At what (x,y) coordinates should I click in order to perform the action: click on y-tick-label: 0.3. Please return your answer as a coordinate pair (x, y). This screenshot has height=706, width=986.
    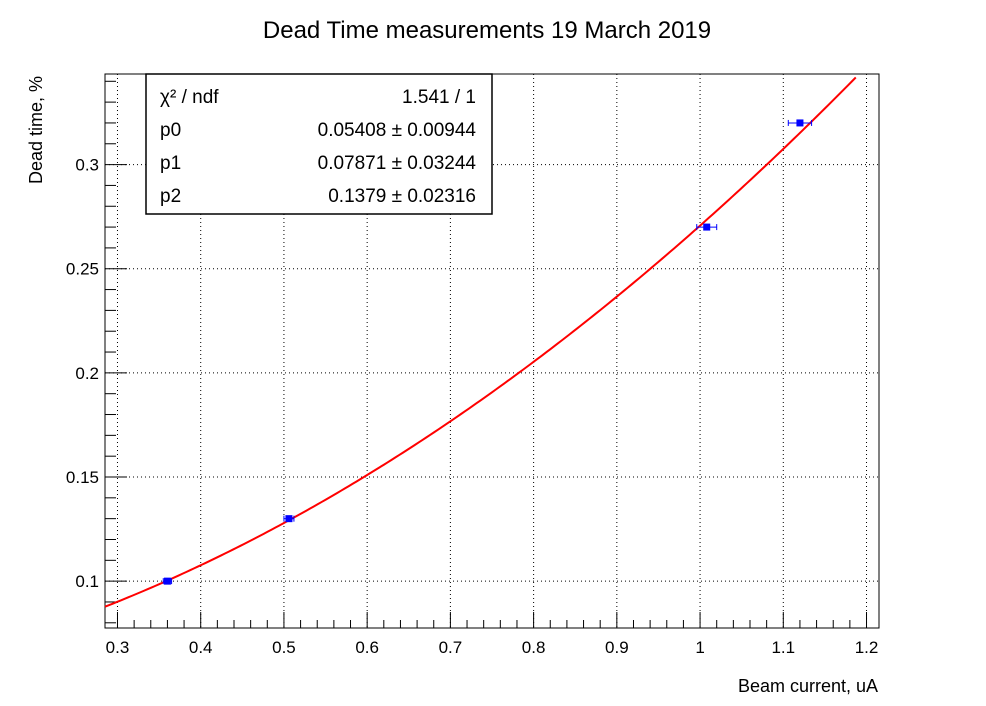
    Looking at the image, I should click on (87, 165).